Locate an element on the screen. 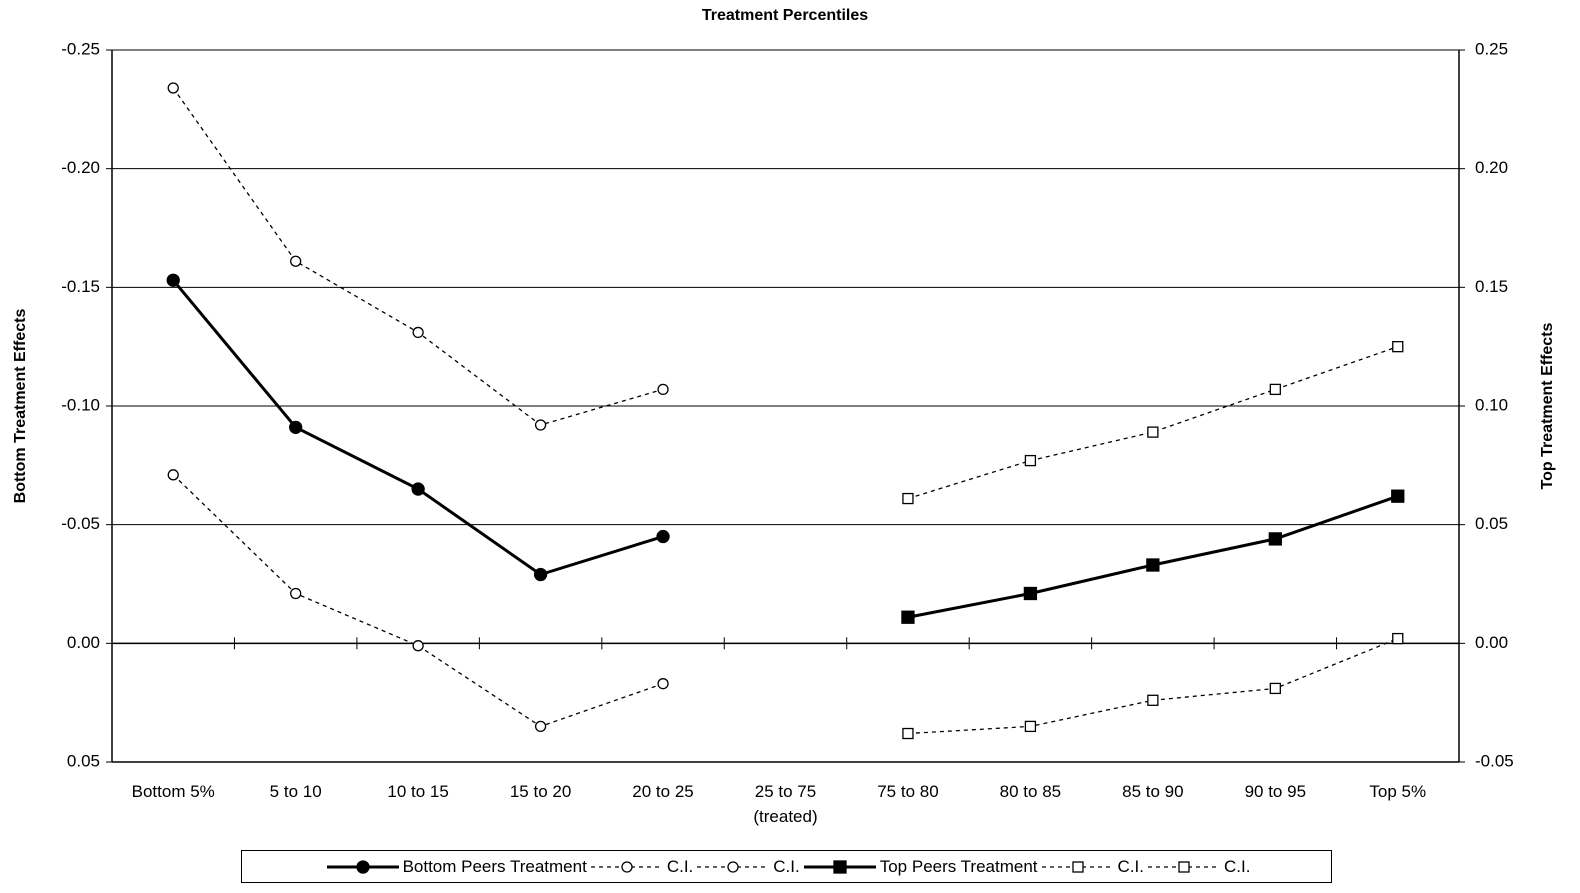 This screenshot has width=1580, height=893. y-axis-label: Bottom Treatment Effects is located at coordinates (20, 406).